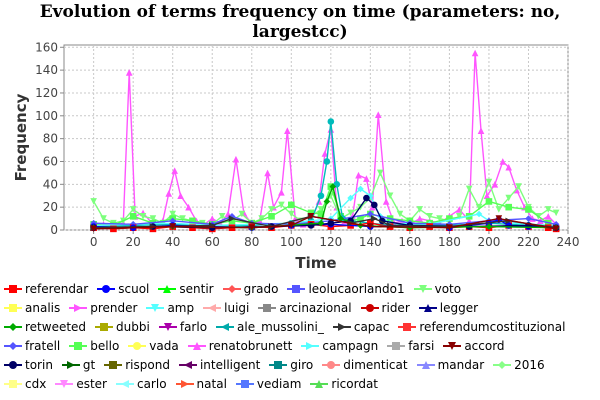 The image size is (600, 400). I want to click on legend-item: ricordat, so click(344, 384).